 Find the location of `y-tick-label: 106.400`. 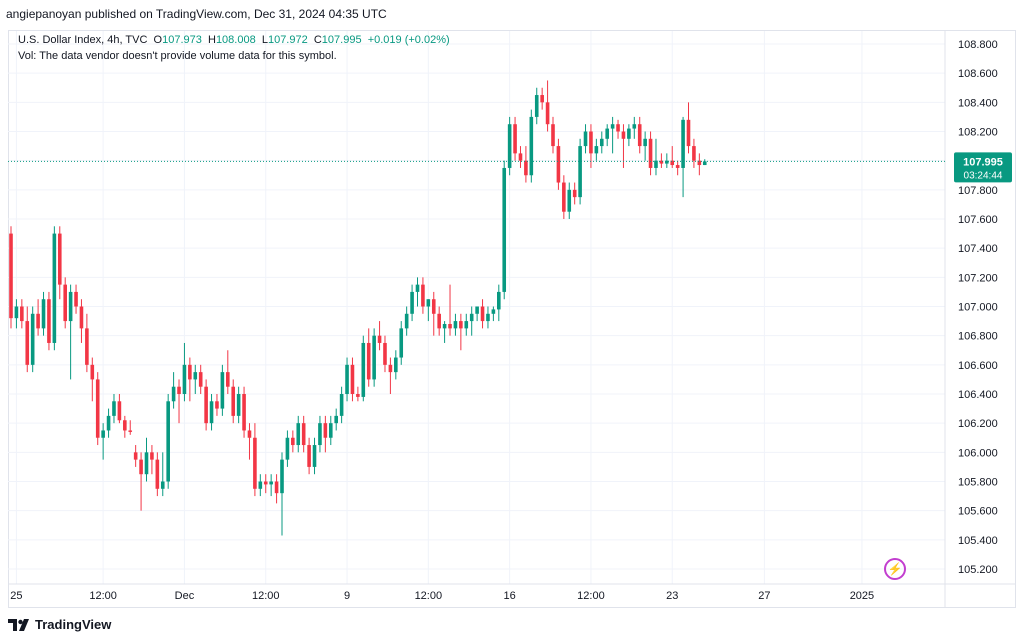

y-tick-label: 106.400 is located at coordinates (978, 395).